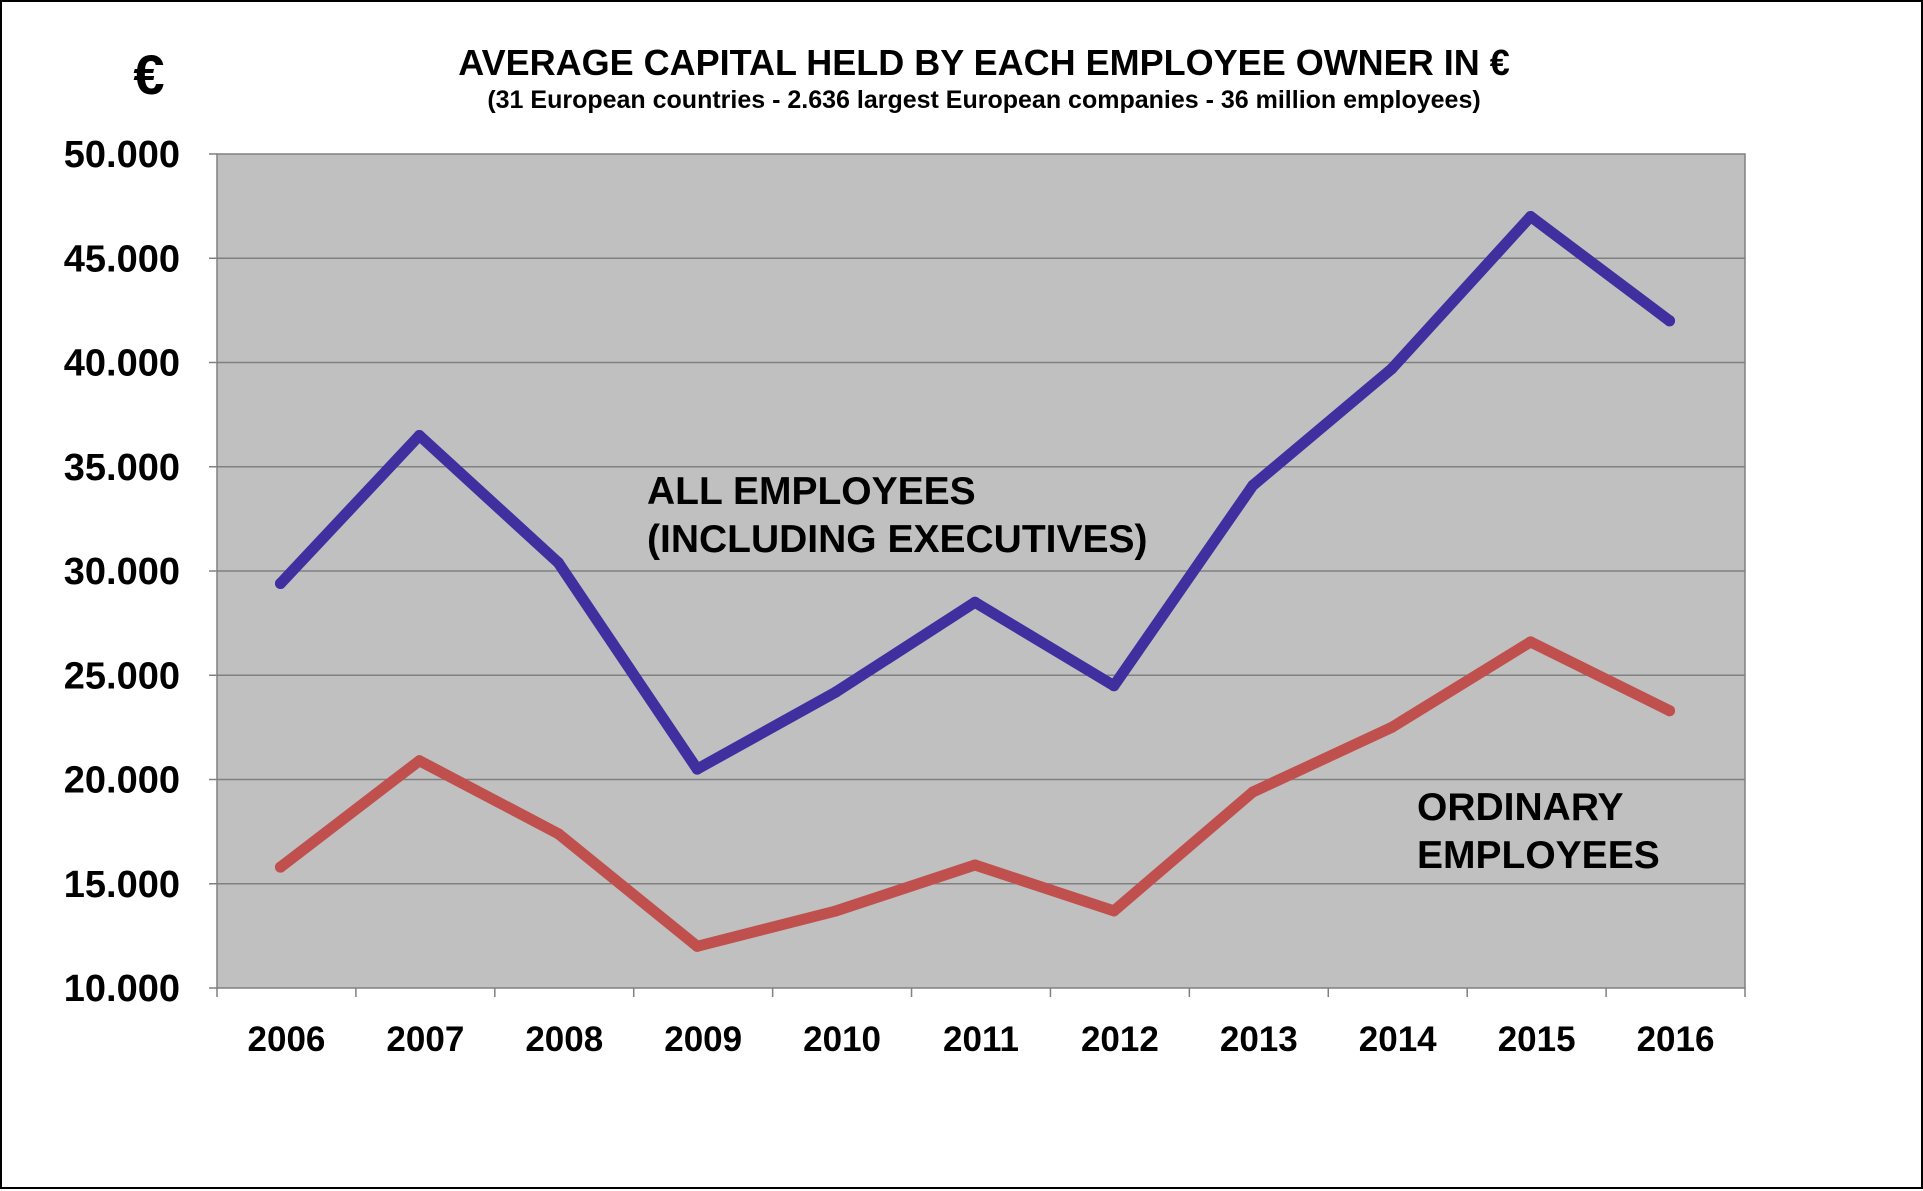 The image size is (1923, 1191). What do you see at coordinates (897, 539) in the screenshot?
I see `series-label: (INCLUDING EXECUTIVES)` at bounding box center [897, 539].